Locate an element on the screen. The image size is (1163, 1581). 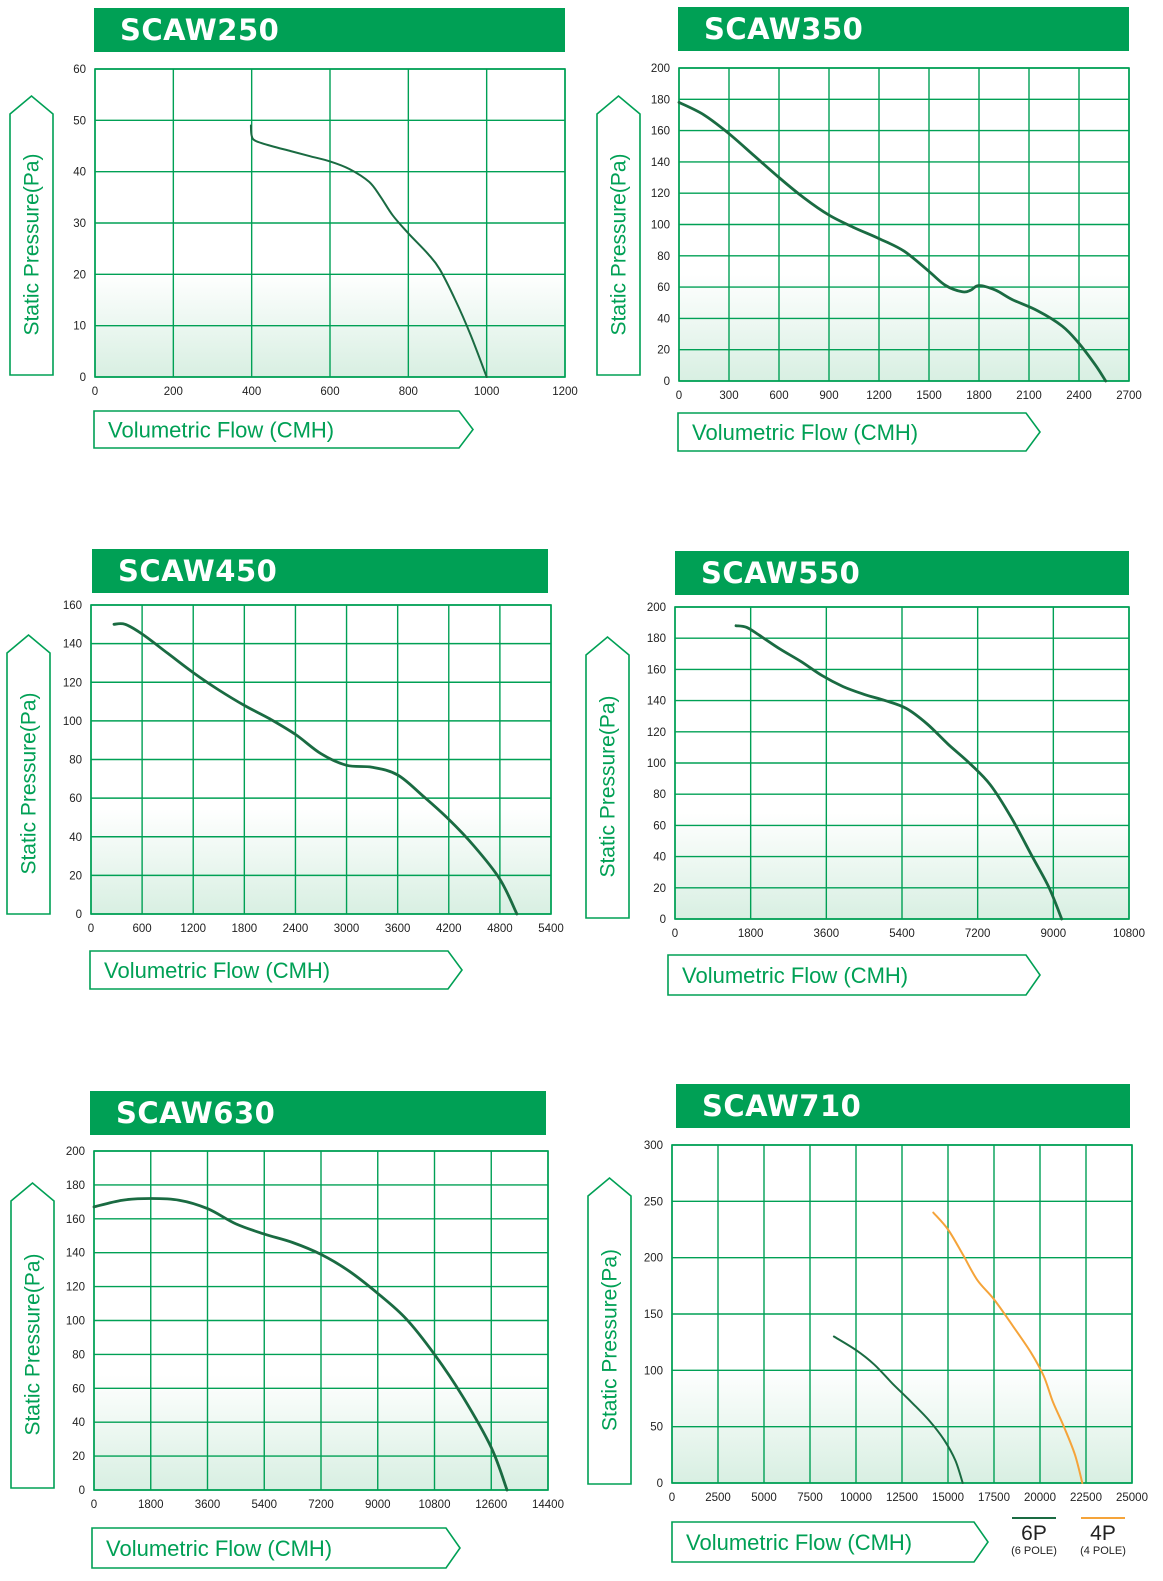
x-tick-label: 14400 is located at coordinates (548, 1505).